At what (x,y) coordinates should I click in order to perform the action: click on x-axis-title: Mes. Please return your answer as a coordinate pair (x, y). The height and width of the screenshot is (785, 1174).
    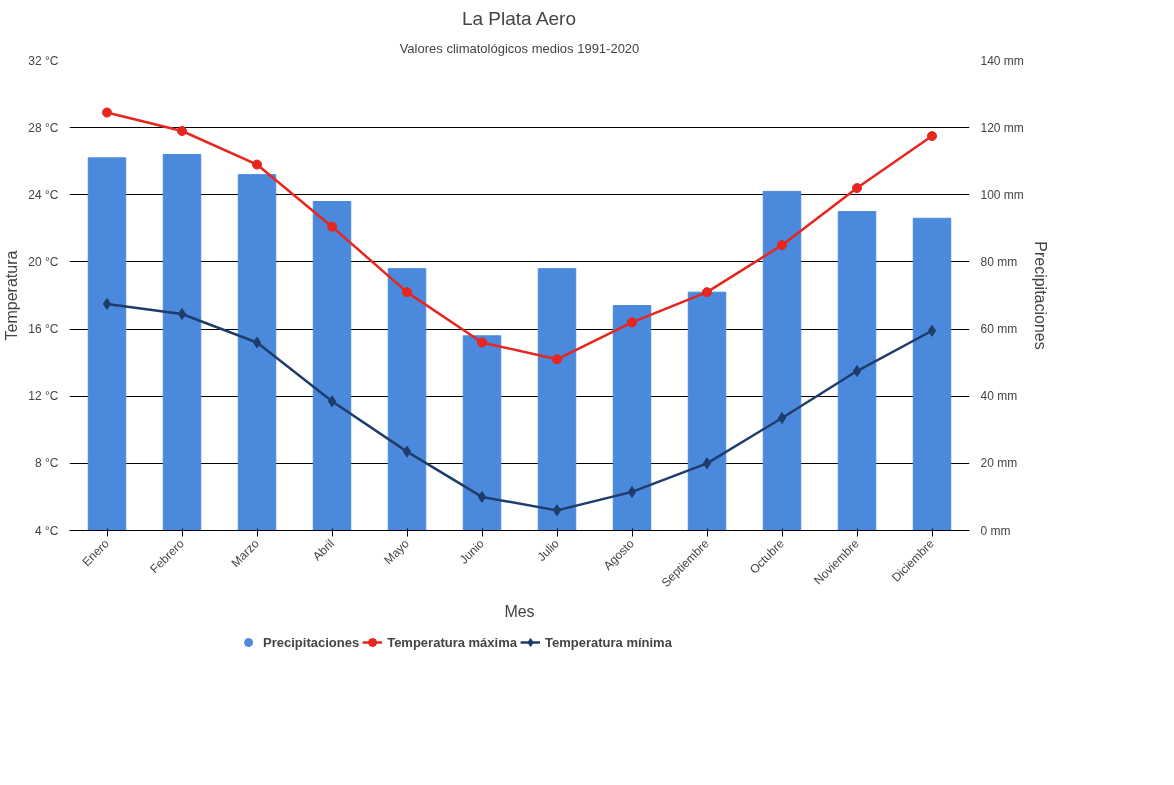
    Looking at the image, I should click on (519, 611).